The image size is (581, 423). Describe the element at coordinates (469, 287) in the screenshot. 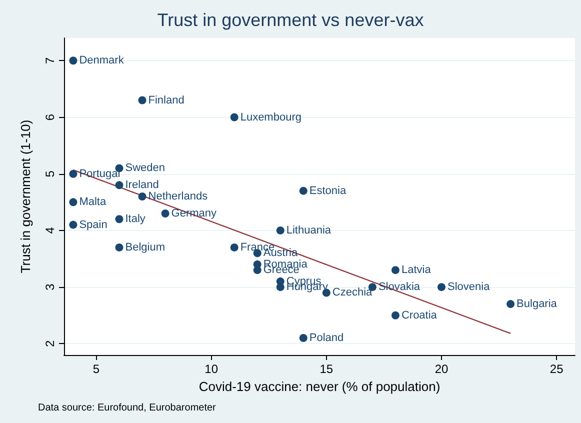

I see `data-label: Slovenia` at that location.